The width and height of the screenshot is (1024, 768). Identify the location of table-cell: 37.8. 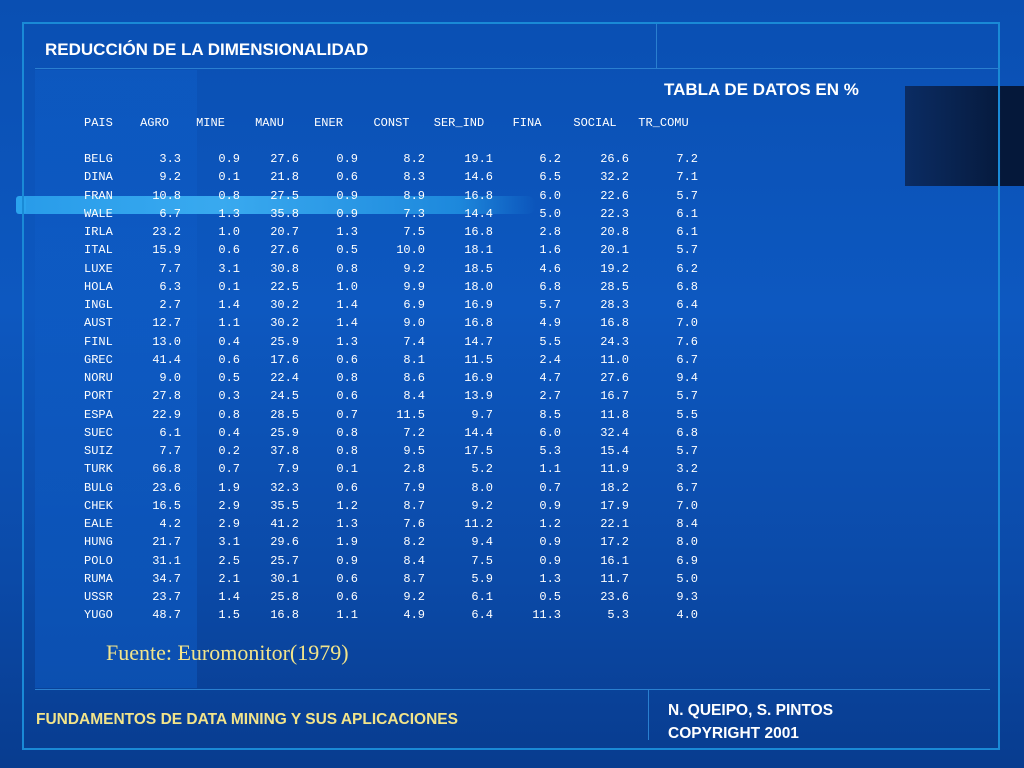
(284, 451).